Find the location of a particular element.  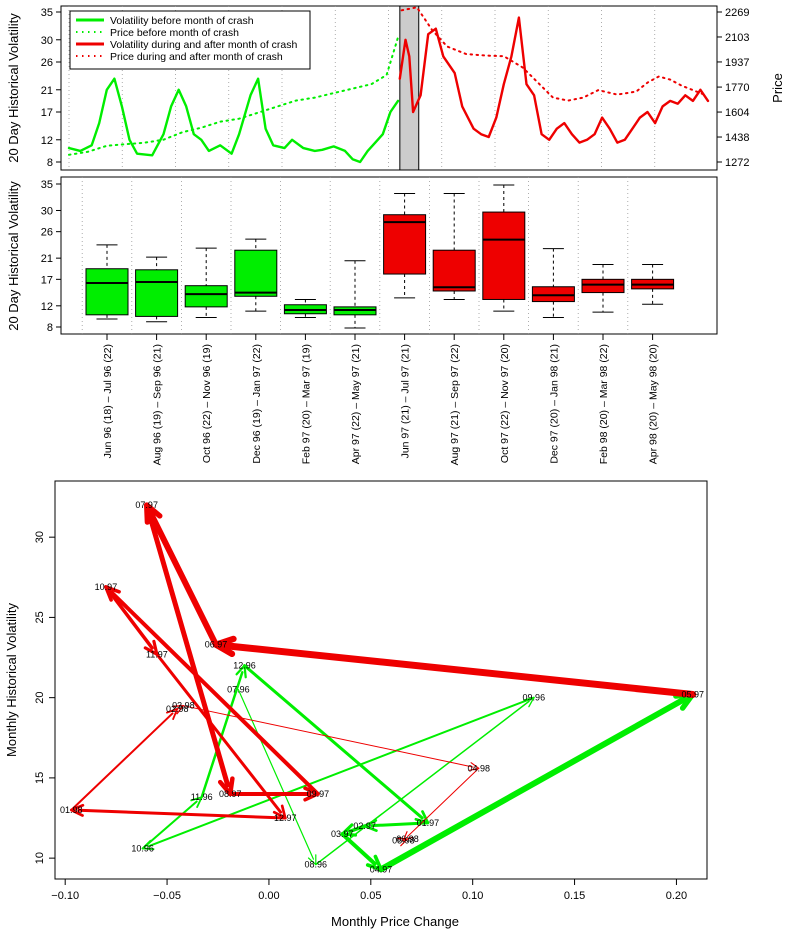

timeseries-price-tick-label: 1937 is located at coordinates (737, 63).